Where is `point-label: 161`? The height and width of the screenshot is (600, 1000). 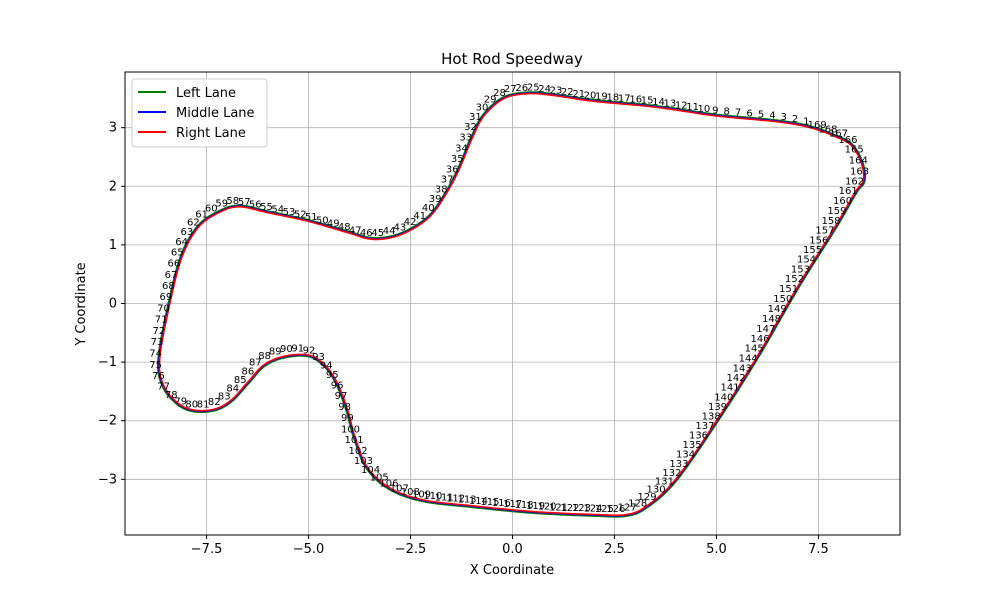
point-label: 161 is located at coordinates (848, 191).